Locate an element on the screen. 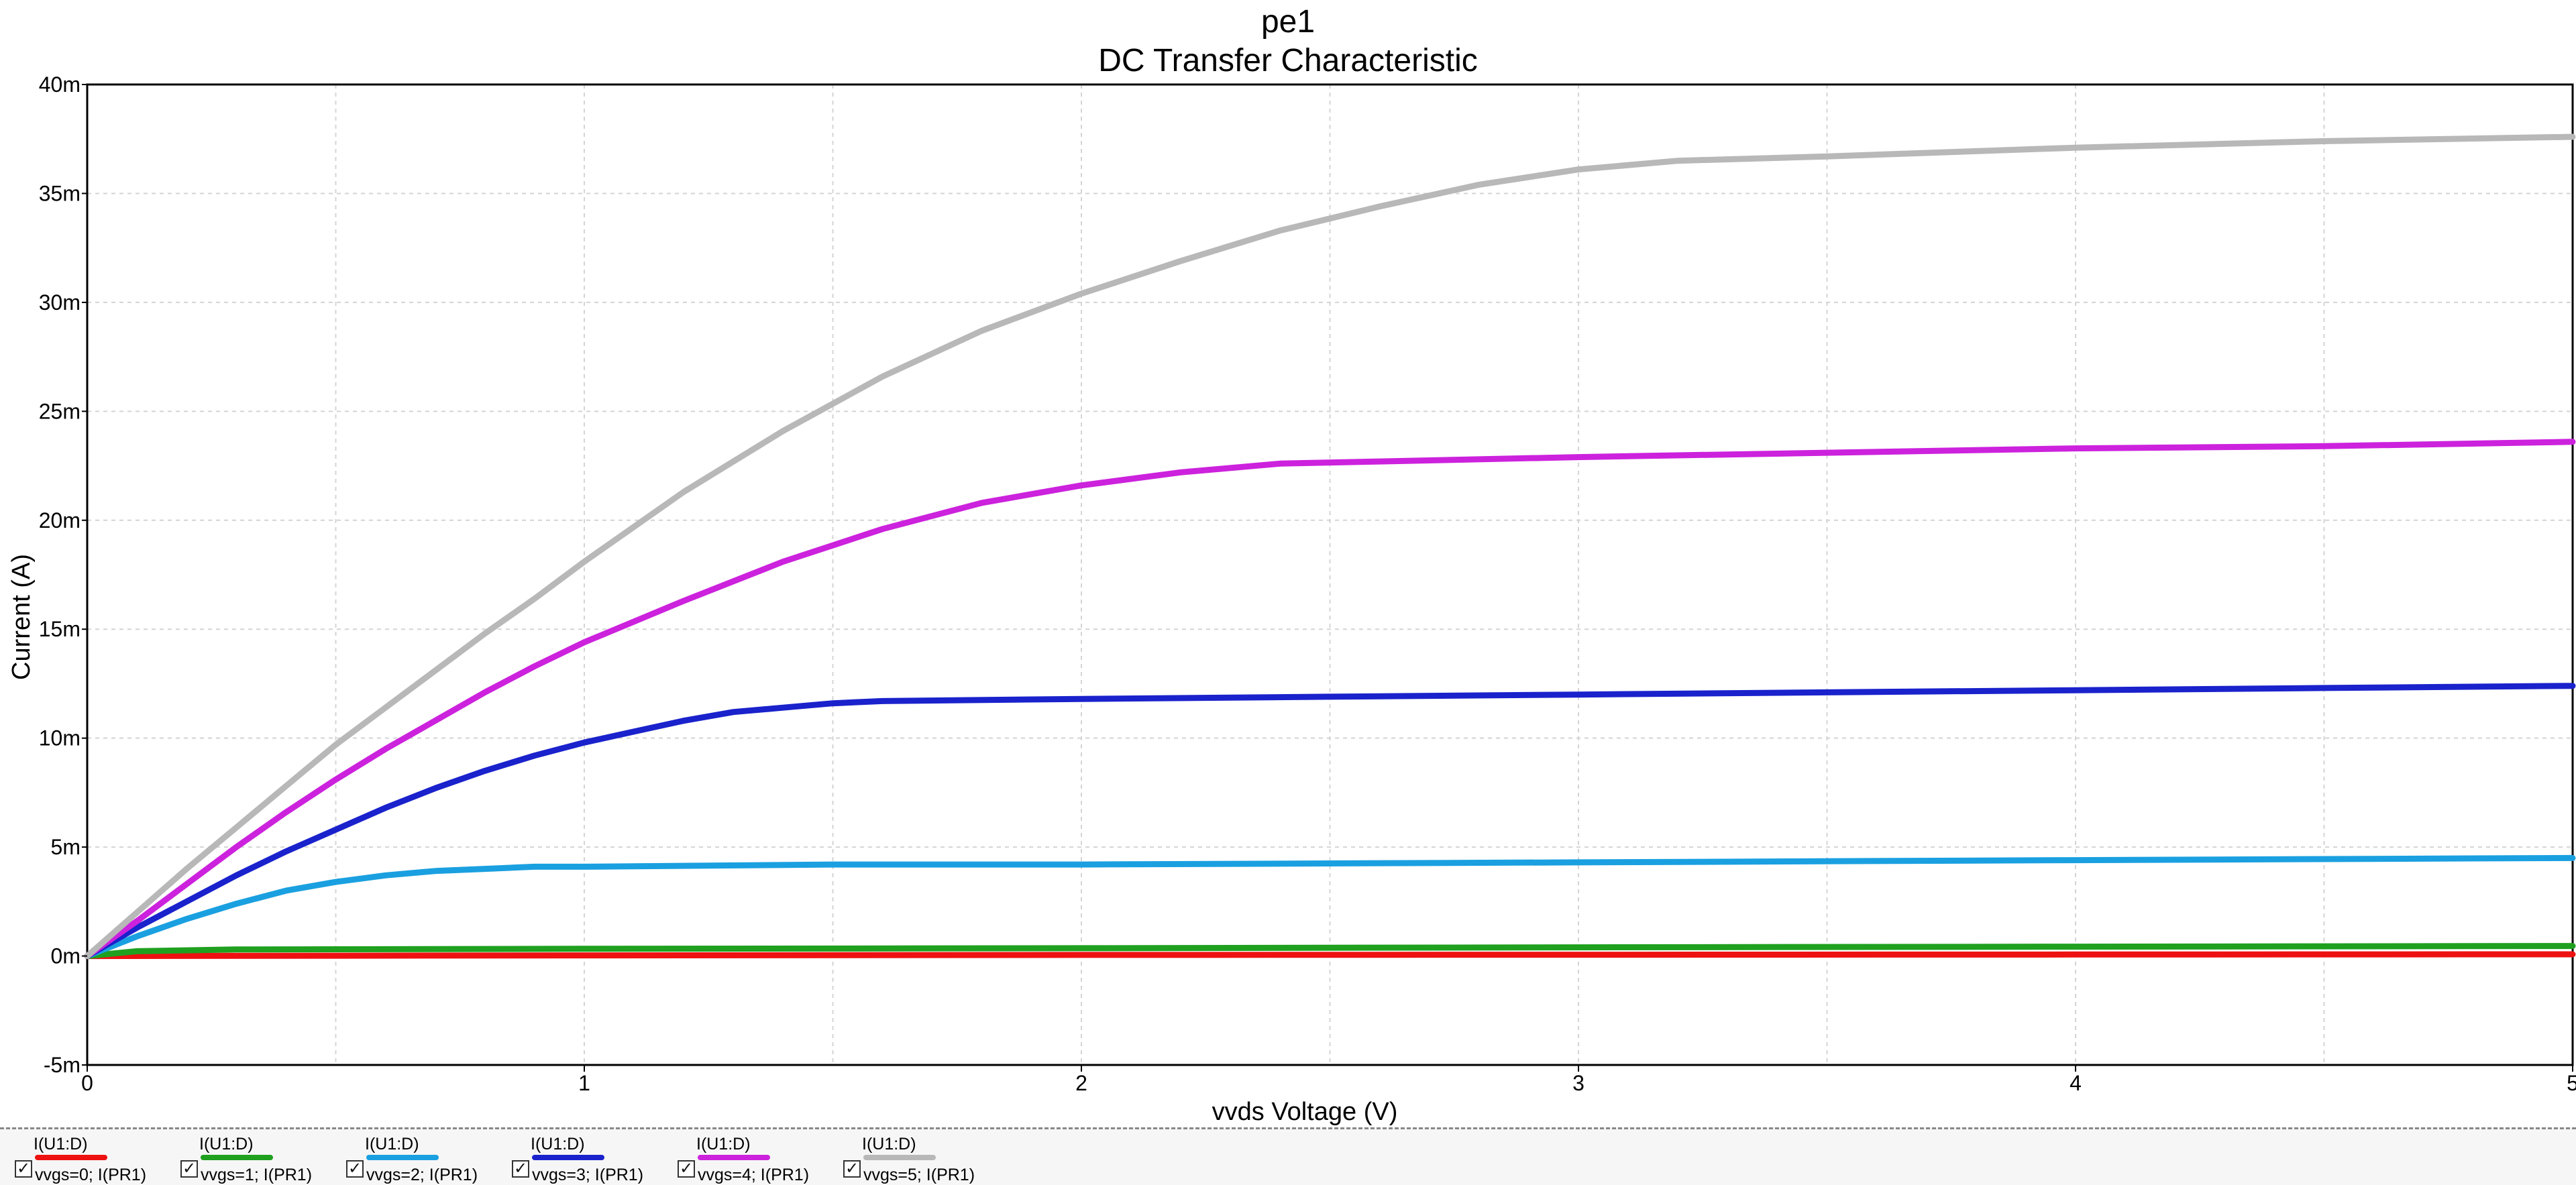  y-tick-label: 10m is located at coordinates (59, 738).